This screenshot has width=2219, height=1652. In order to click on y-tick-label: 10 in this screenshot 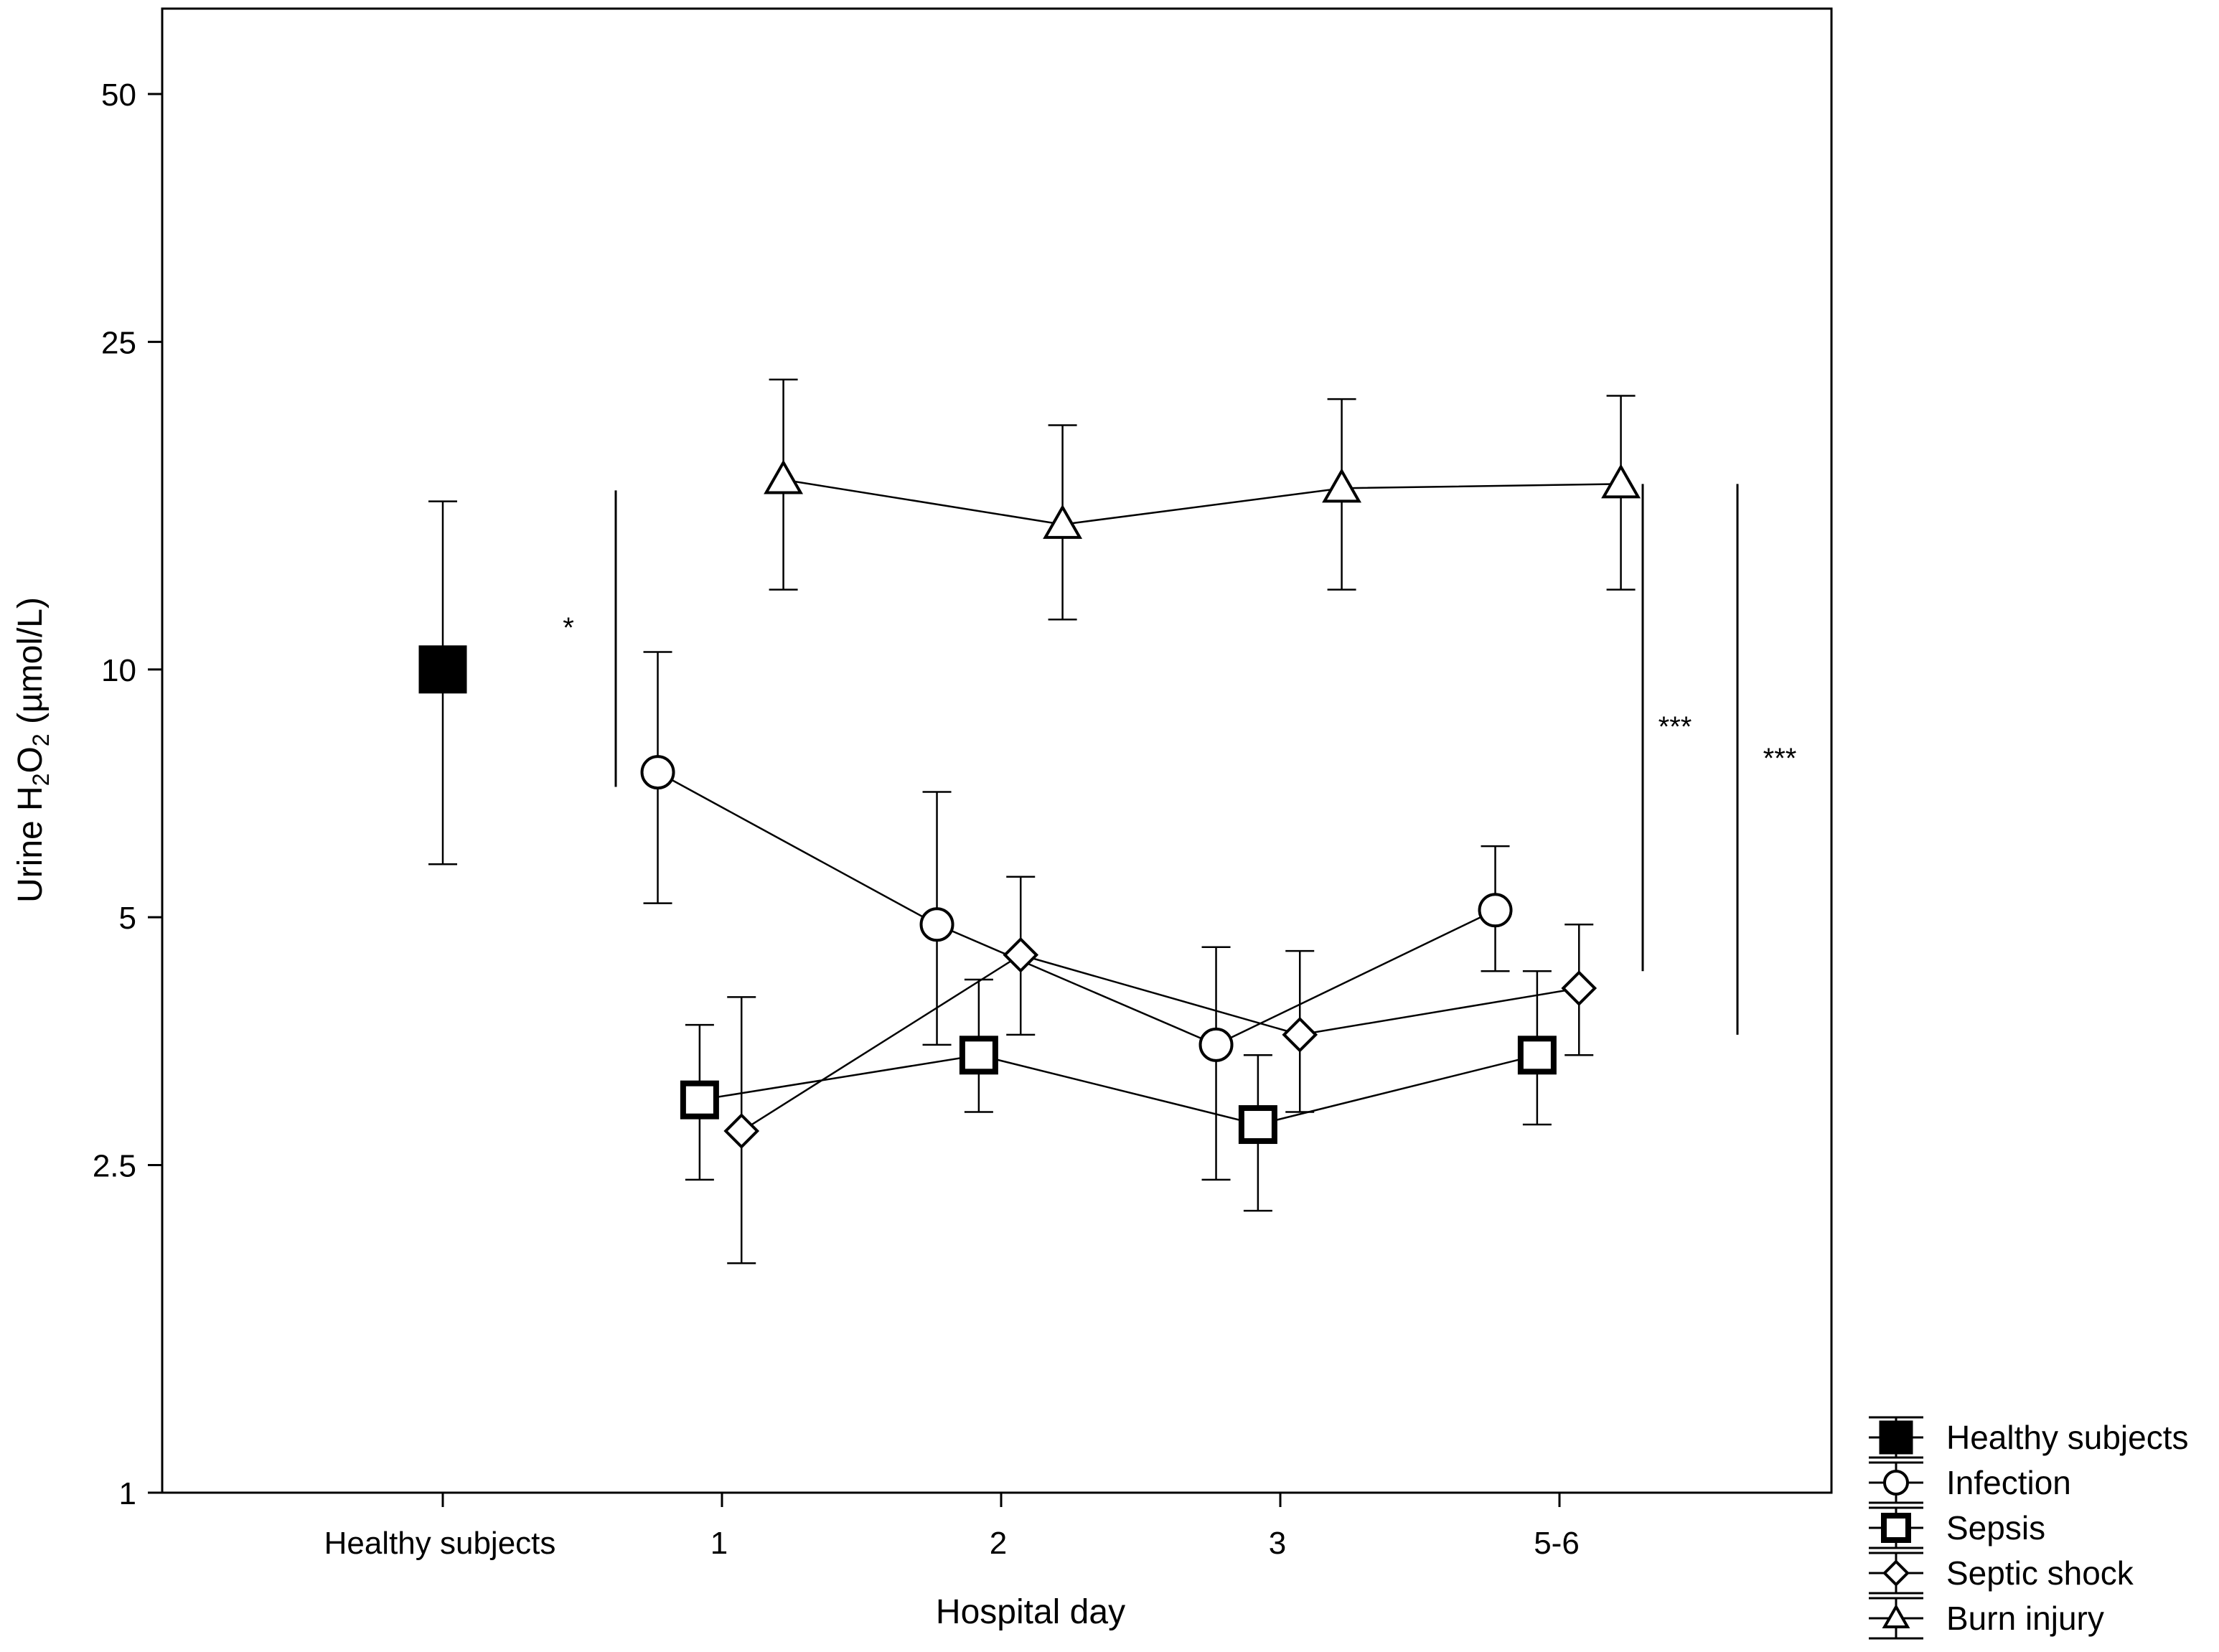, I will do `click(119, 670)`.